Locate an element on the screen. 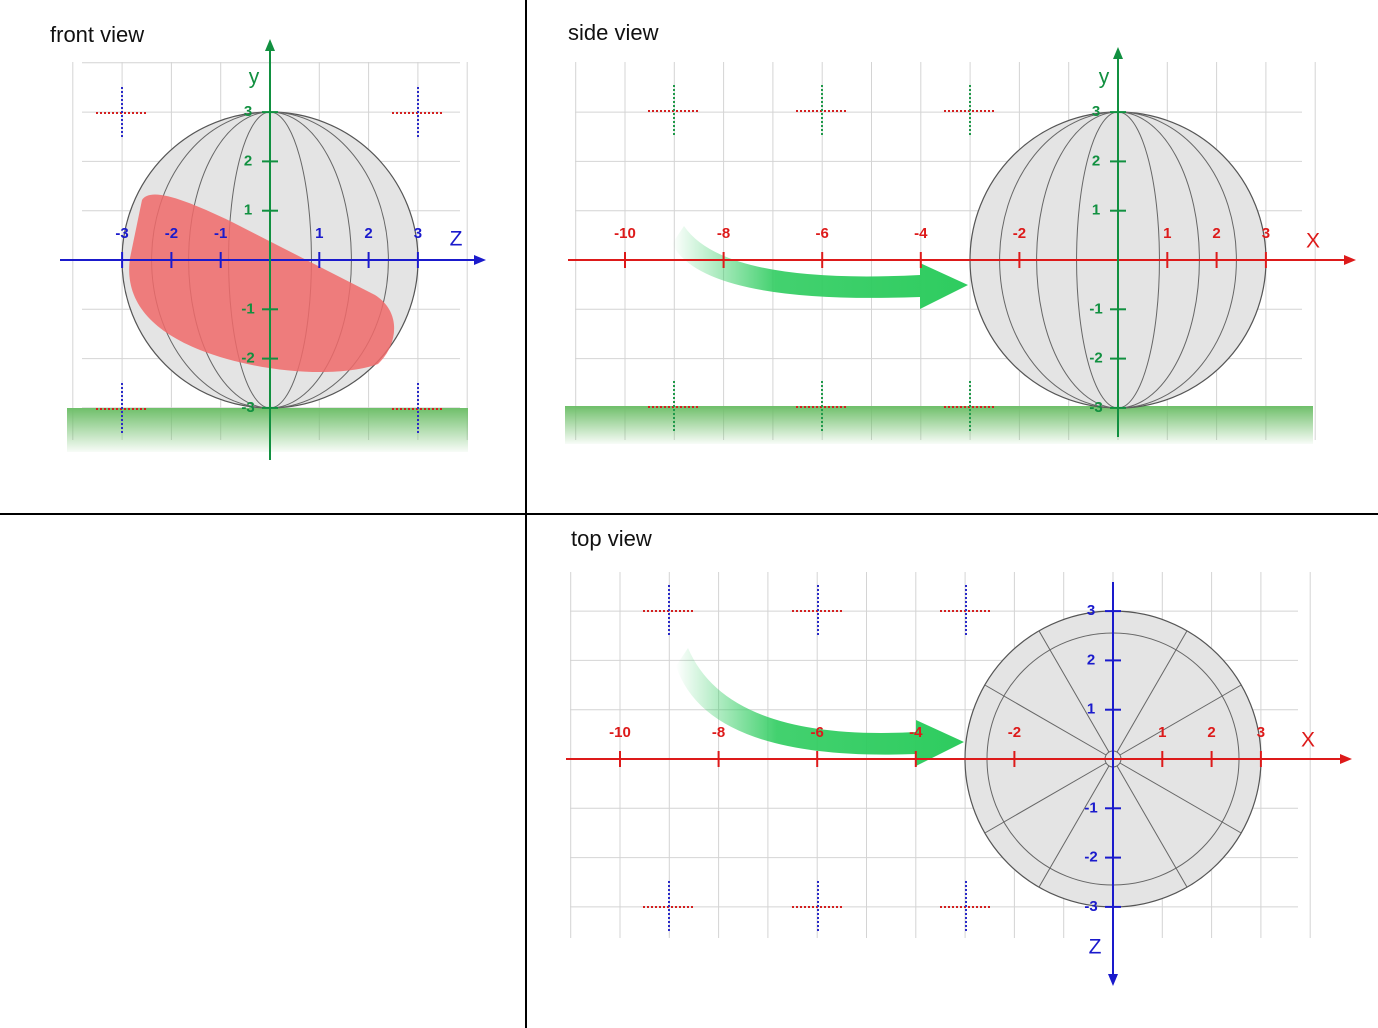 This screenshot has height=1028, width=1378. view-title: side view is located at coordinates (613, 32).